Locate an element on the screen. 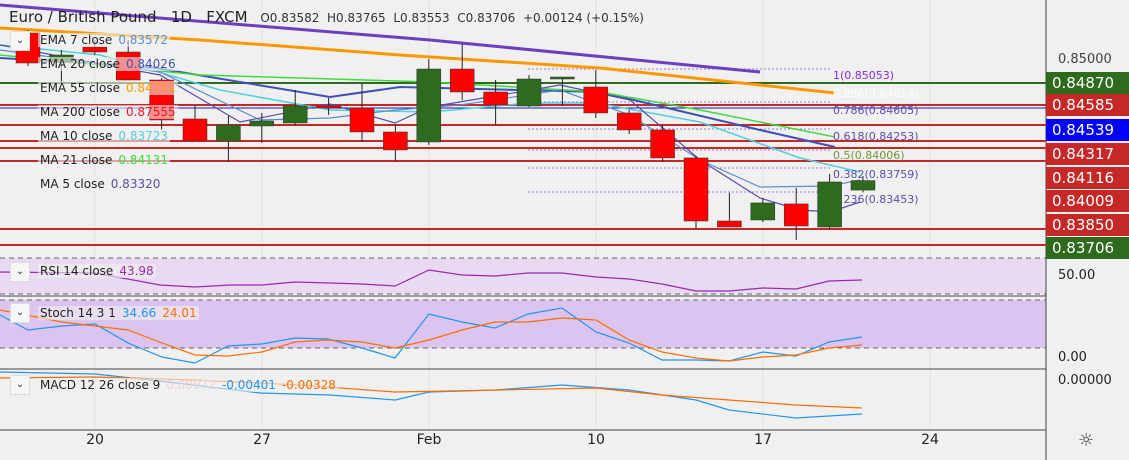 This screenshot has height=460, width=1129. collapse-rsi-chevron-icon: ⌄ is located at coordinates (20, 272).